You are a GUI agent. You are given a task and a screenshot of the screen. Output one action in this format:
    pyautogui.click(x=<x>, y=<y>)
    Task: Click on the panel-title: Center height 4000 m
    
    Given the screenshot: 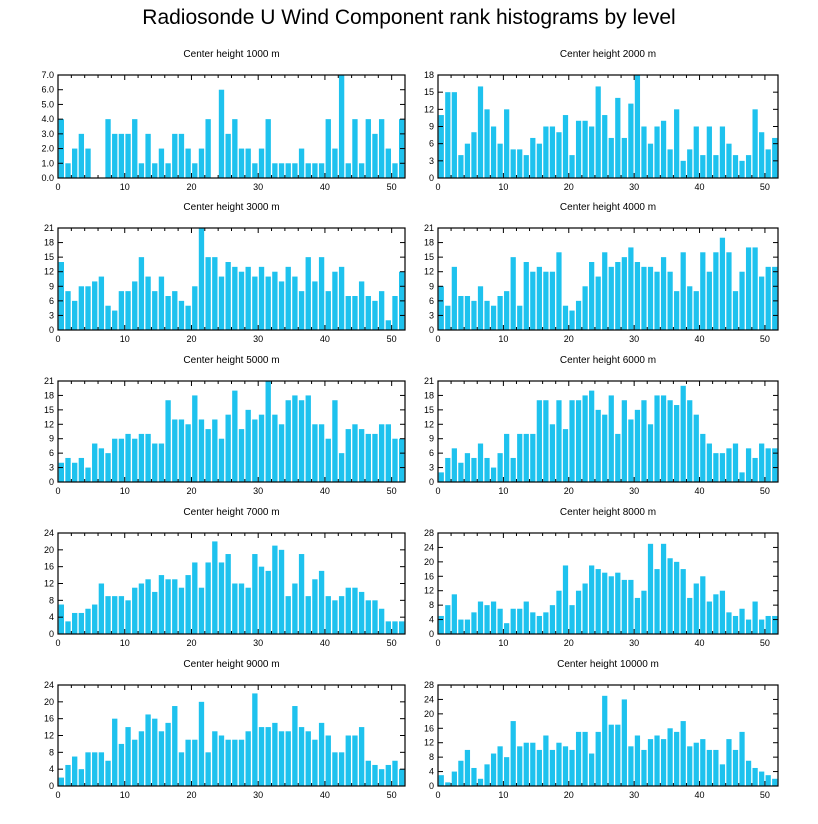 What is the action you would take?
    pyautogui.click(x=608, y=207)
    